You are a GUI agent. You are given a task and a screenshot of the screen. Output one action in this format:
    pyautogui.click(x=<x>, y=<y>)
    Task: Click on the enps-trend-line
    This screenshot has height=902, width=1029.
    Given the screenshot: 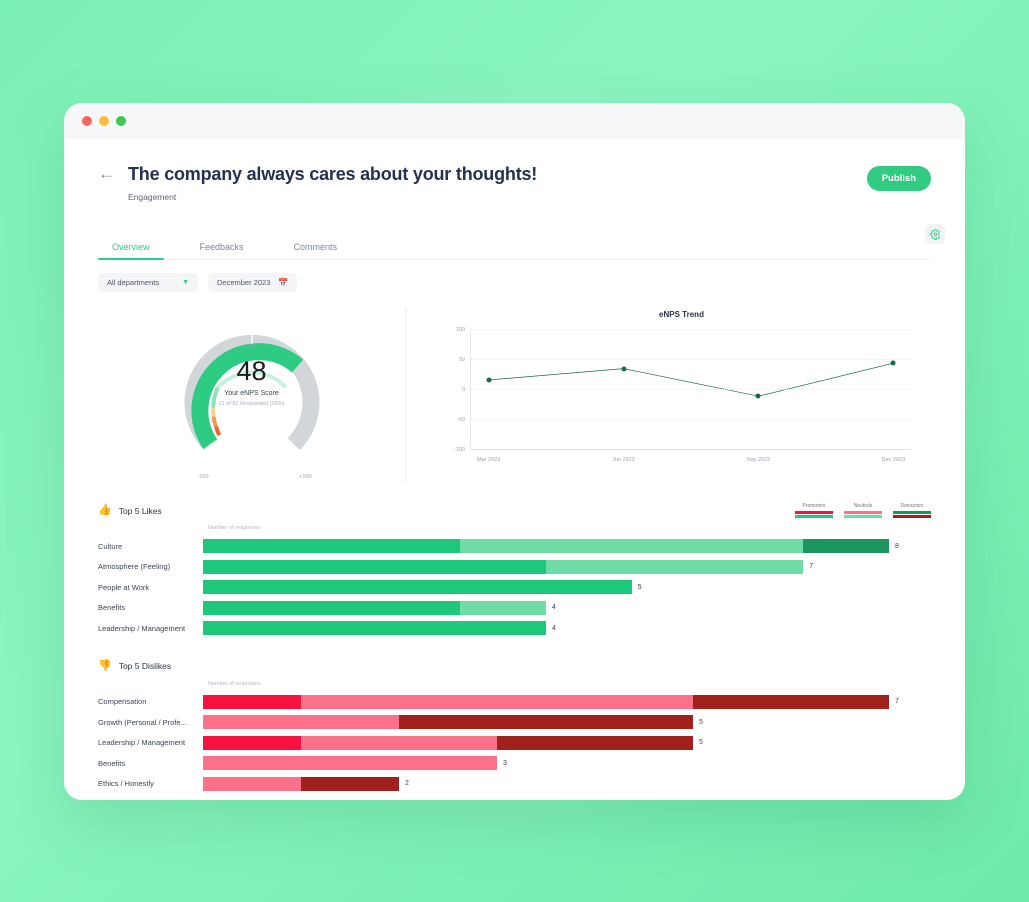 What is the action you would take?
    pyautogui.click(x=691, y=389)
    